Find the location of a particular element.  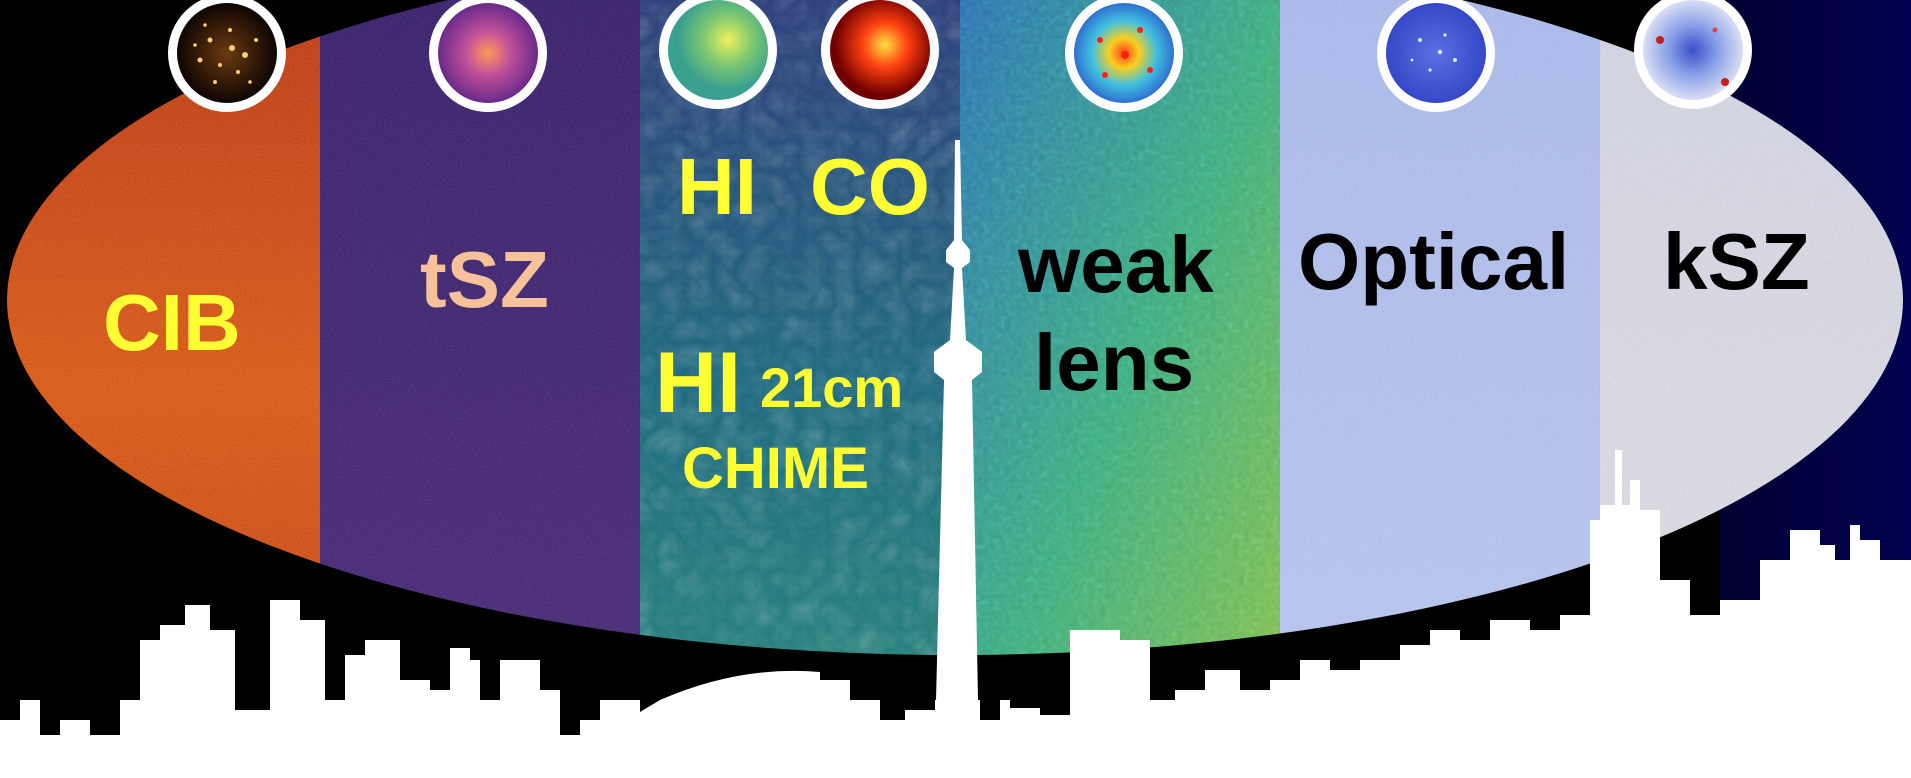

21cm-label: 21cm is located at coordinates (832, 387).